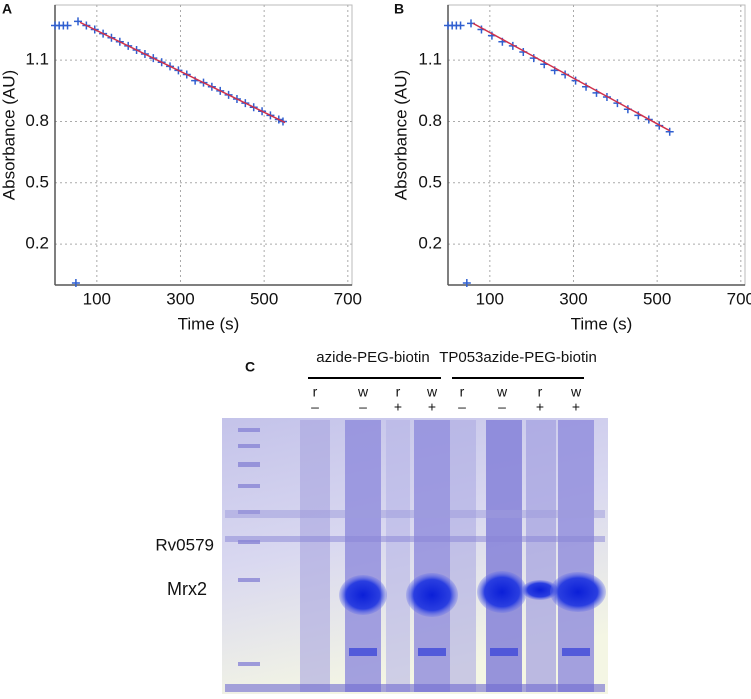 The image size is (751, 699). I want to click on panel-label: B, so click(399, 9).